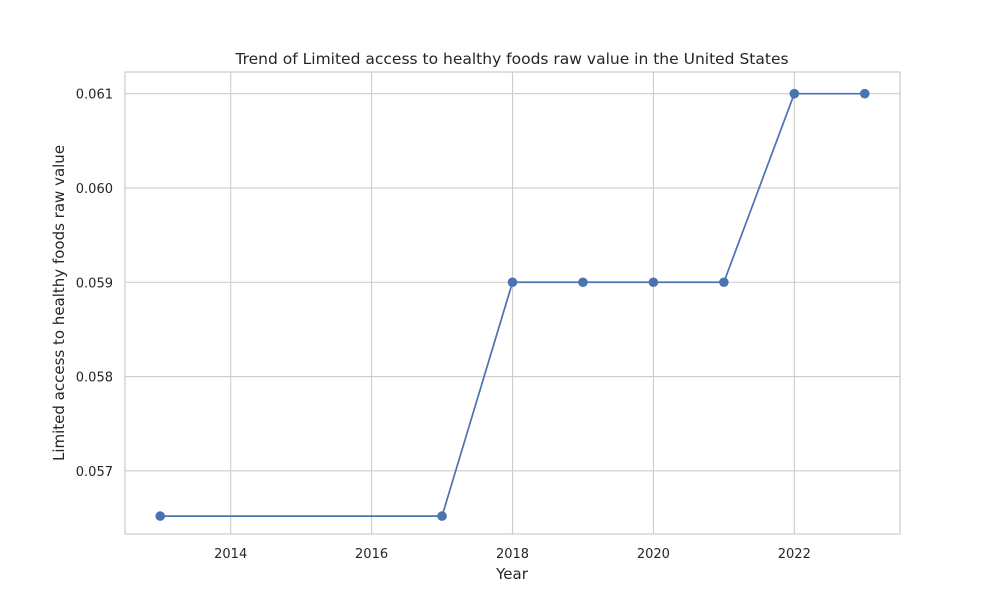  I want to click on y-tick-label: 0.061, so click(94, 95).